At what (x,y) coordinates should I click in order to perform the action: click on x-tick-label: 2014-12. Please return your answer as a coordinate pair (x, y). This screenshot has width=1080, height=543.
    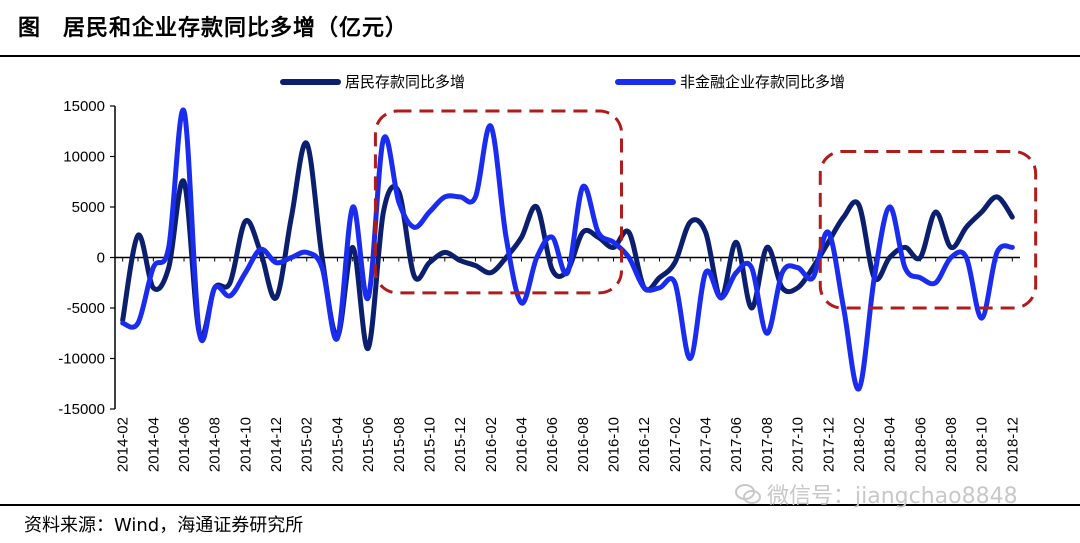
    Looking at the image, I should click on (276, 444).